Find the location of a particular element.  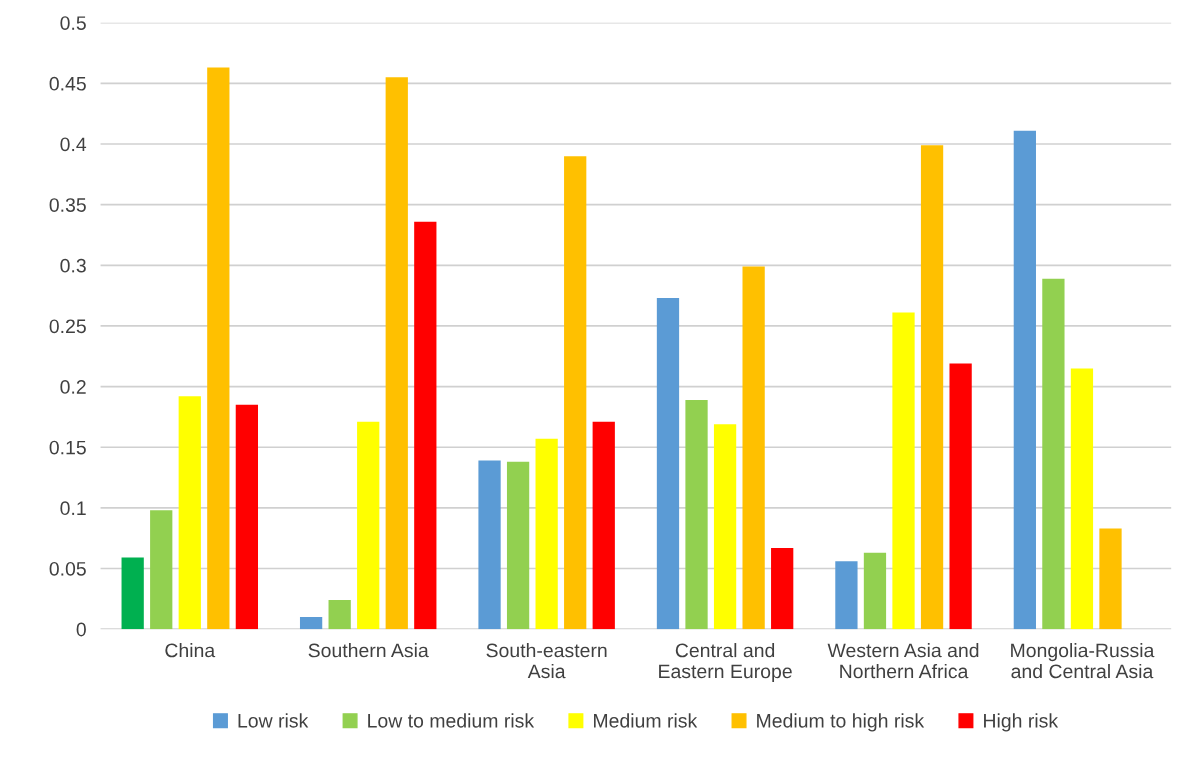

y-tick-label: 0.4 is located at coordinates (73, 144).